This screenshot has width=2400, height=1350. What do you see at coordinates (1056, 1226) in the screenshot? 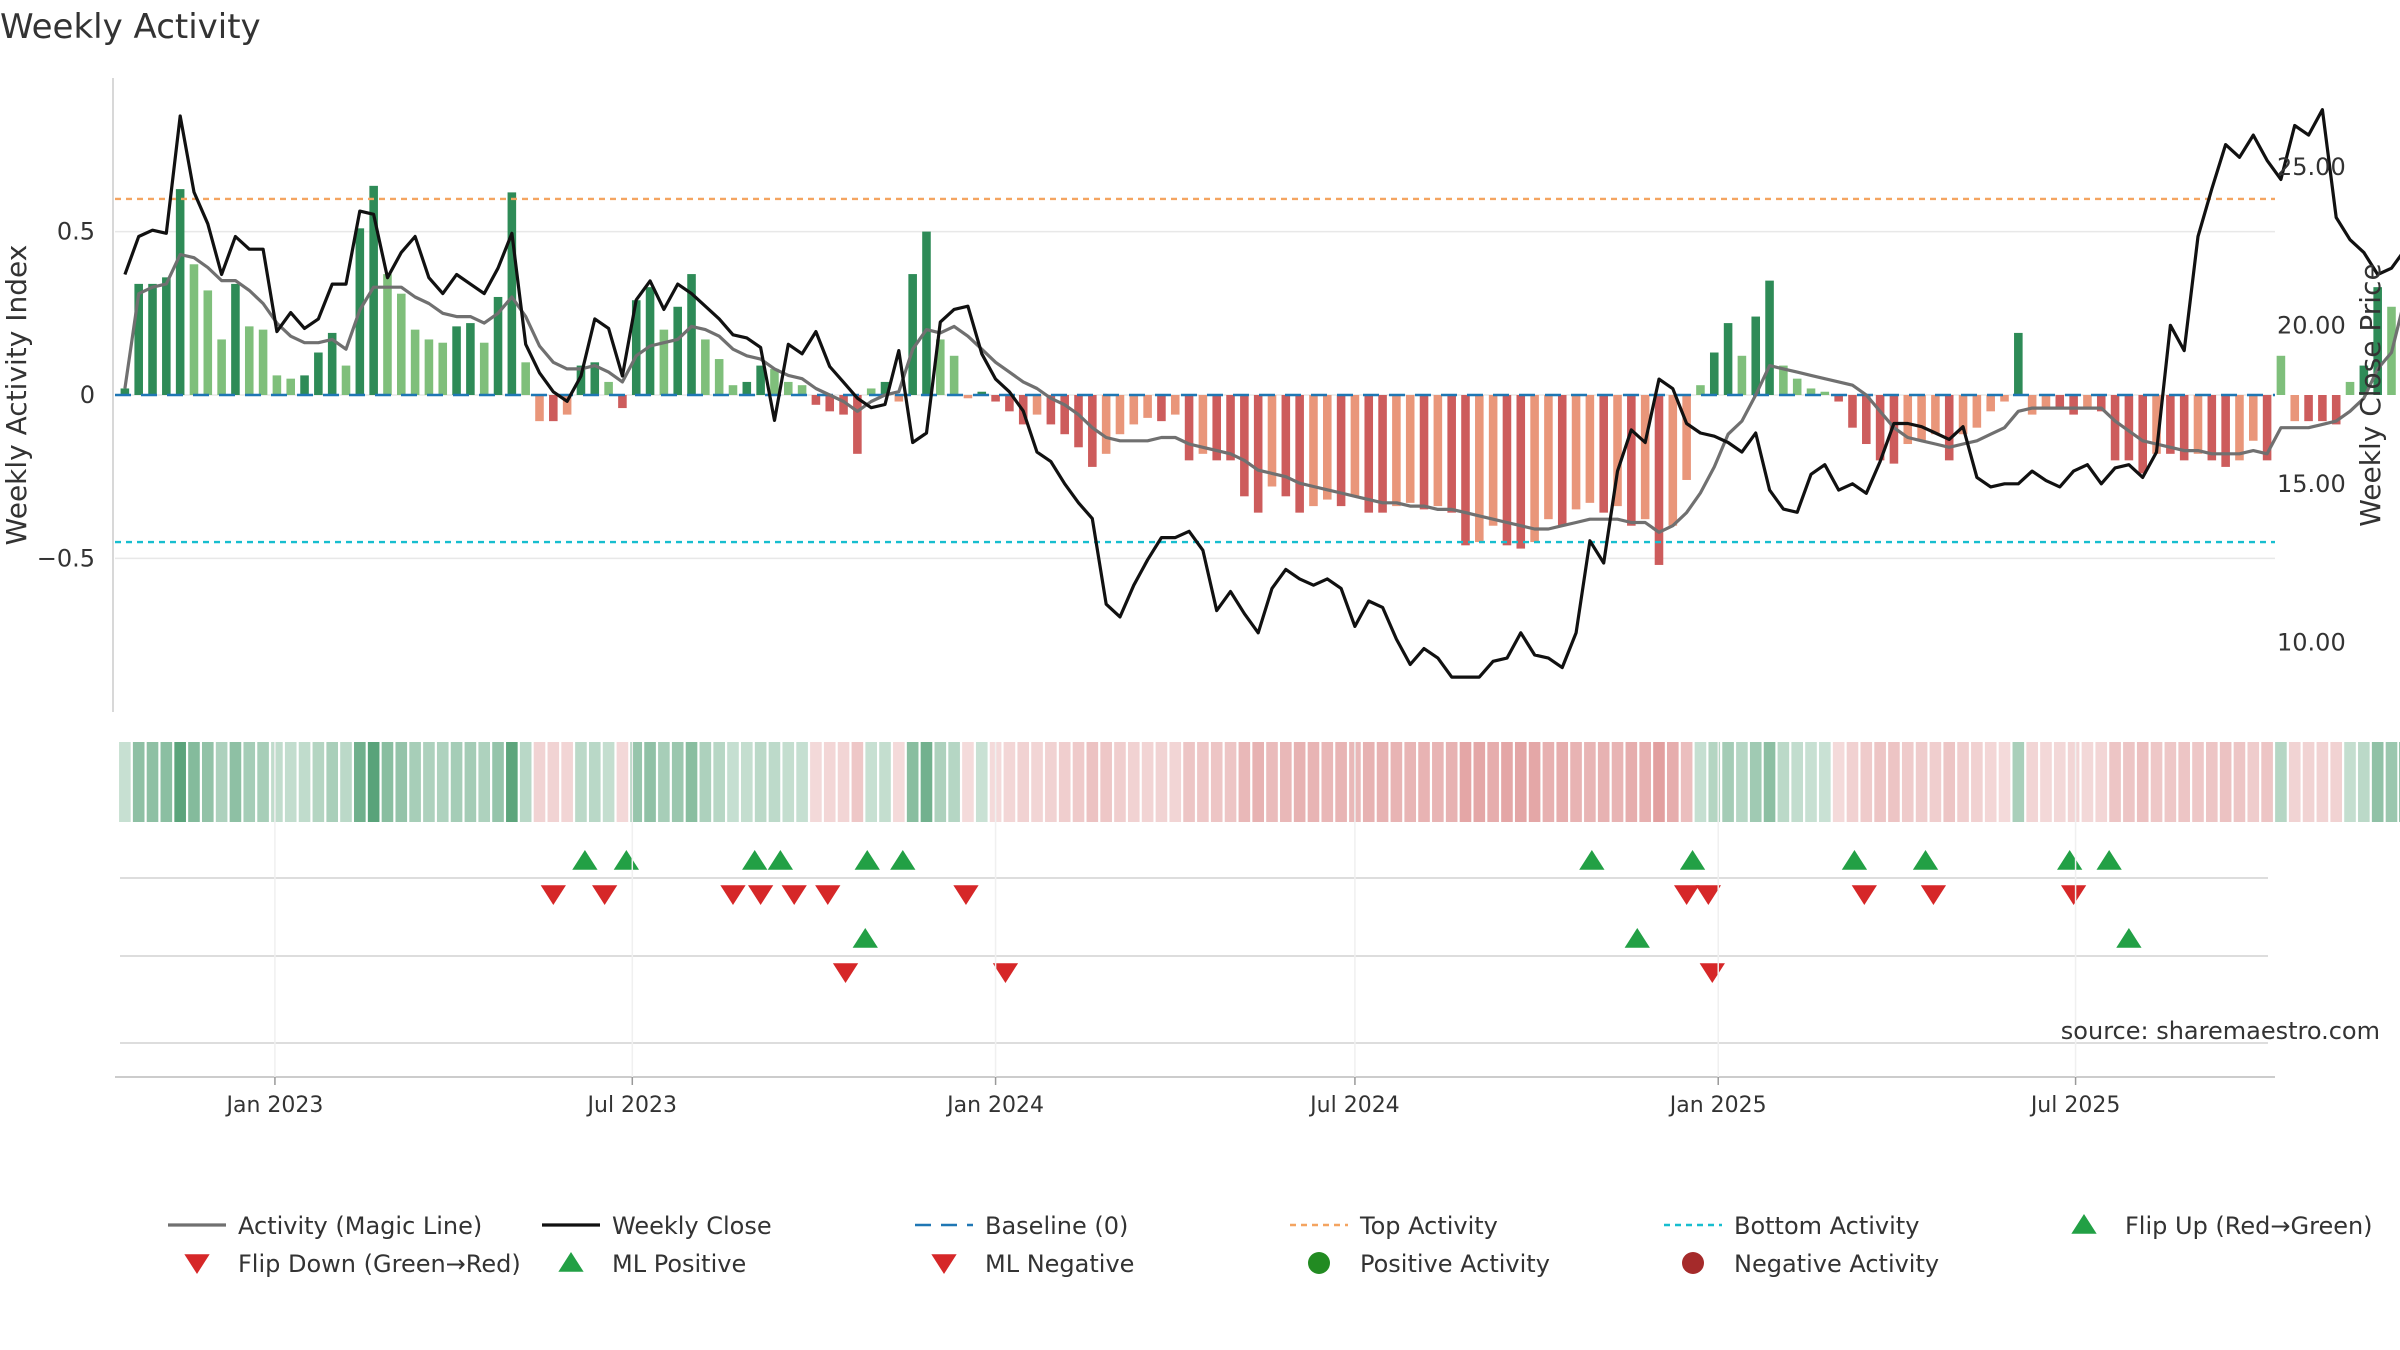
I see `legend-label: Baseline (0)` at bounding box center [1056, 1226].